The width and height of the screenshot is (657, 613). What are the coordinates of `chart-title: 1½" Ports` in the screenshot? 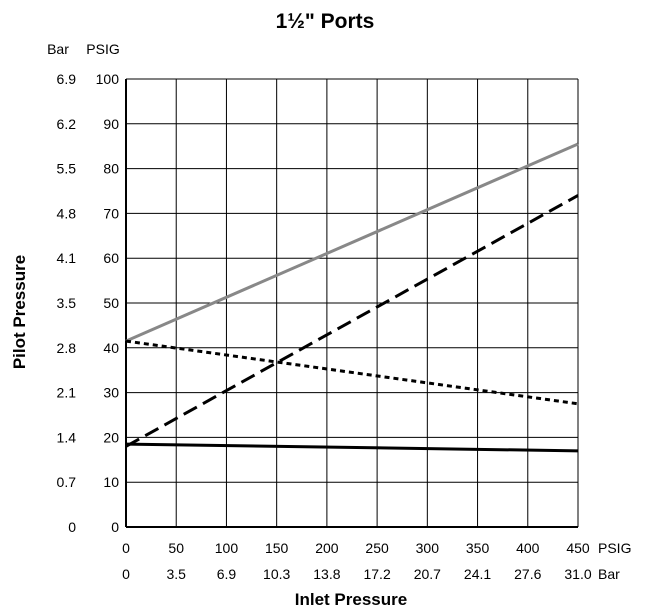 It's located at (325, 21).